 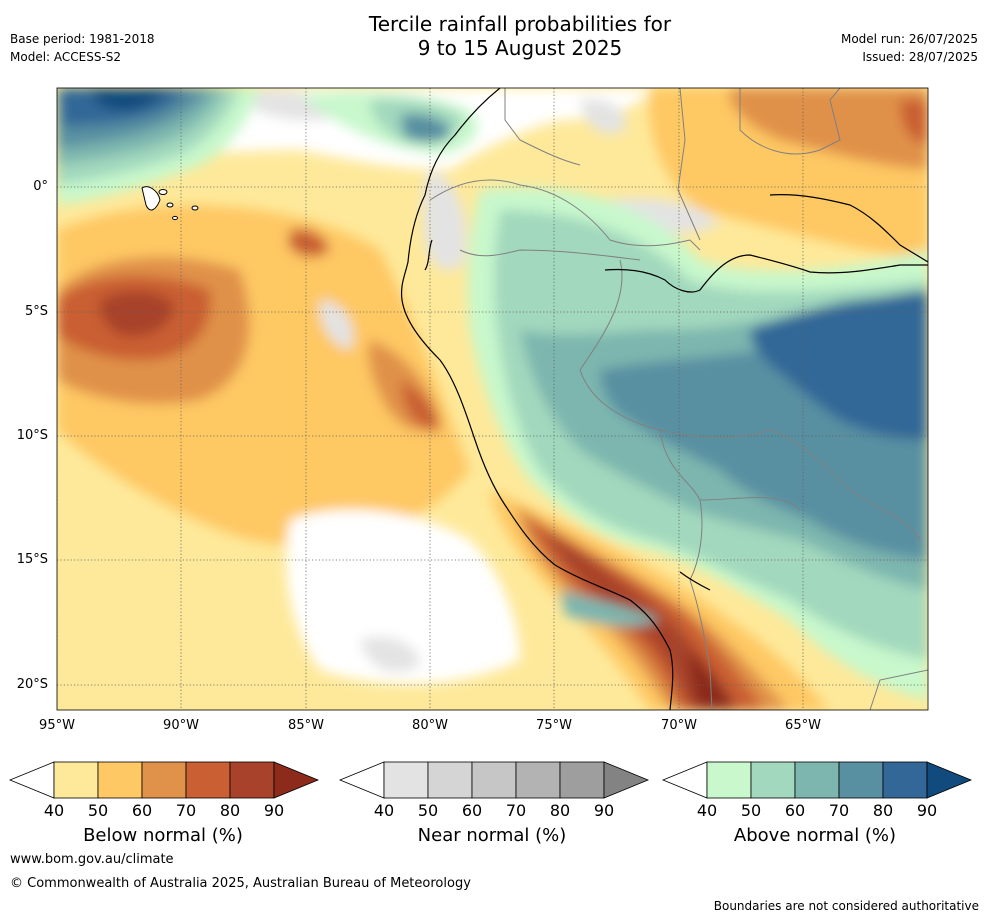 I want to click on base-period: Base period: 1981-2018, so click(x=82, y=39).